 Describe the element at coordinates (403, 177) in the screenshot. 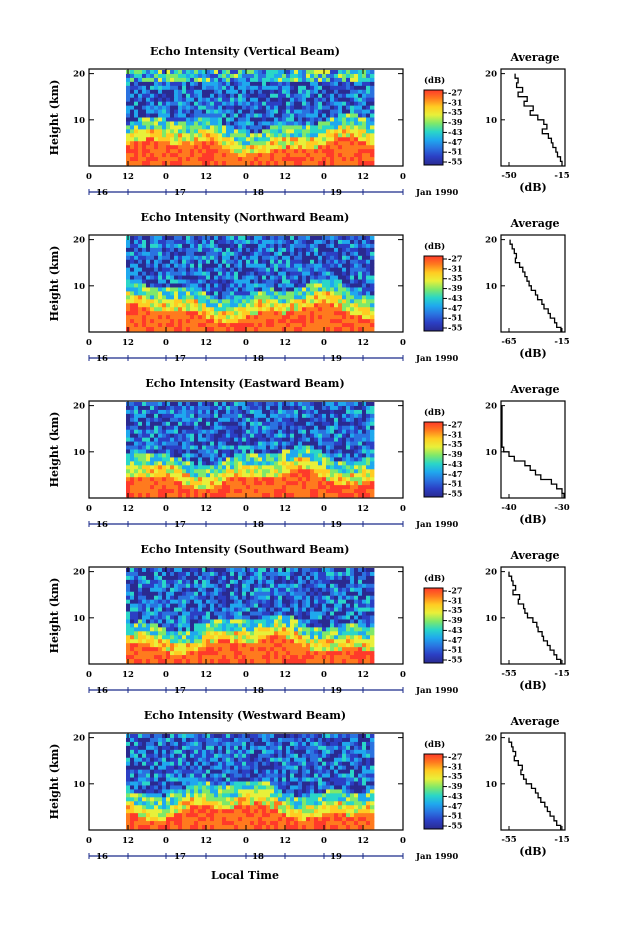

I see `x-tick-label: 0` at that location.